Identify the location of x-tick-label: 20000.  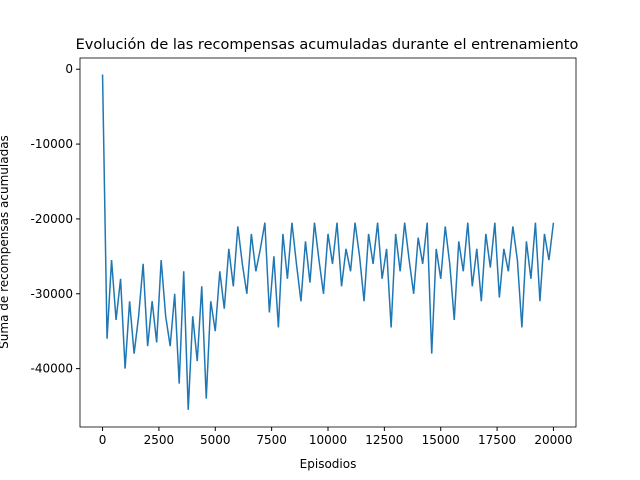
(553, 440).